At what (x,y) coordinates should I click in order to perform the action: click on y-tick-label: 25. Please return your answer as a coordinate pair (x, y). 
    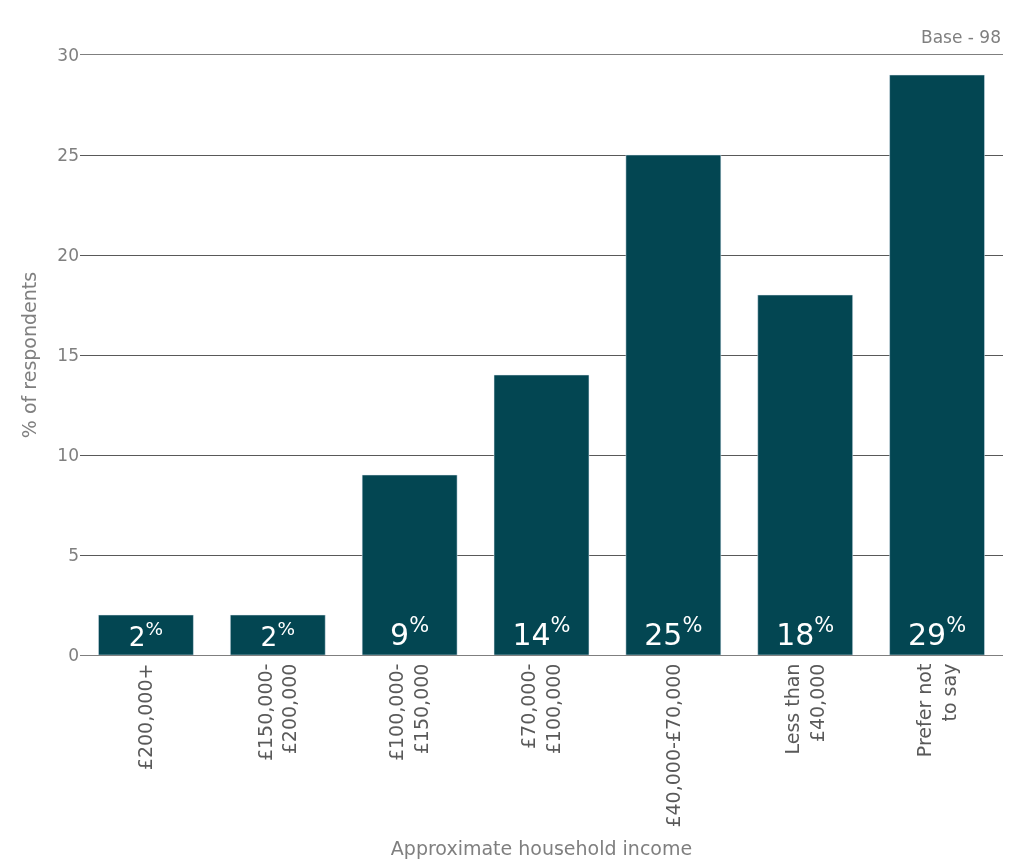
    Looking at the image, I should click on (68, 154).